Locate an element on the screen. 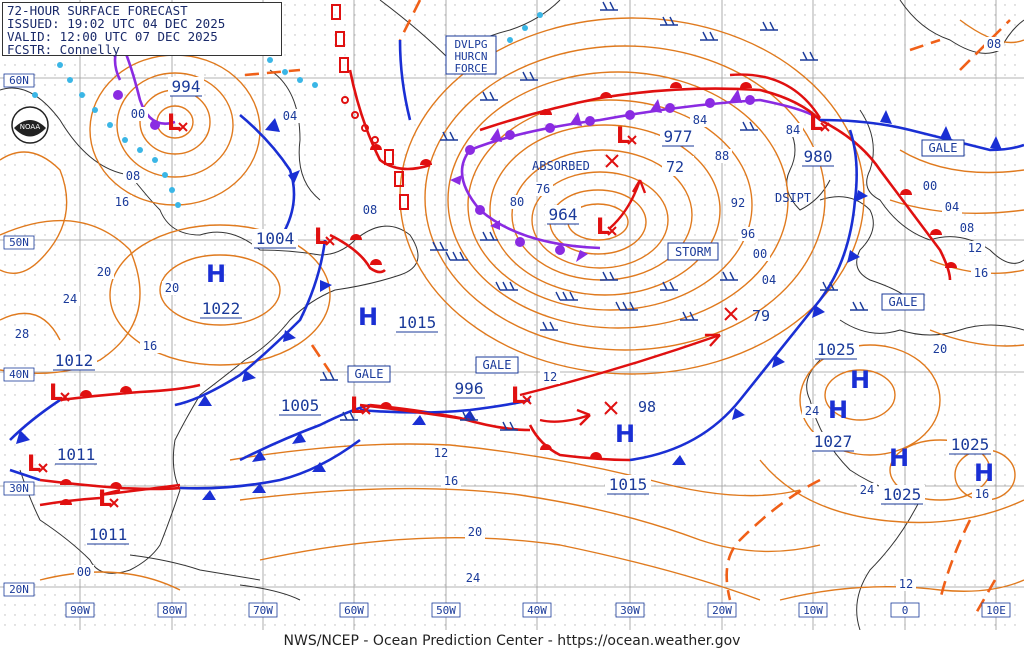 This screenshot has width=1024, height=652. lon-label: 60W is located at coordinates (354, 610).